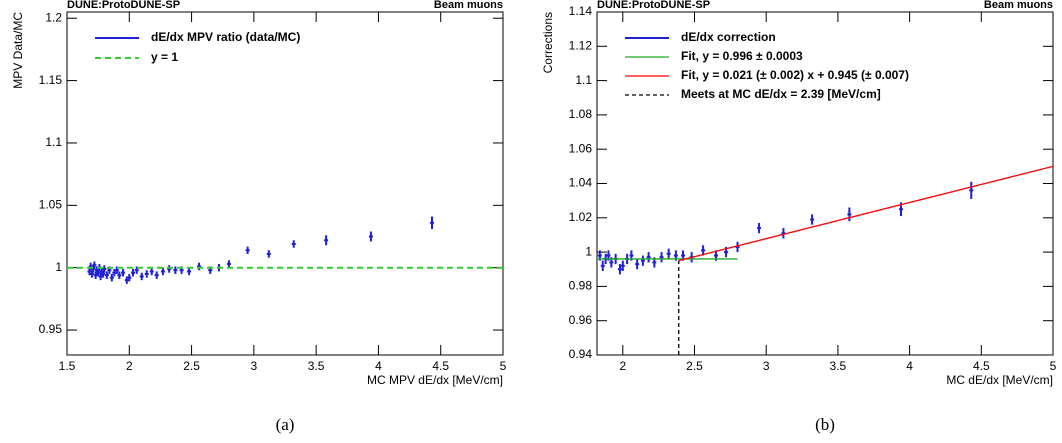 This screenshot has width=1062, height=443. Describe the element at coordinates (581, 217) in the screenshot. I see `y-tick-label: 1.02` at that location.